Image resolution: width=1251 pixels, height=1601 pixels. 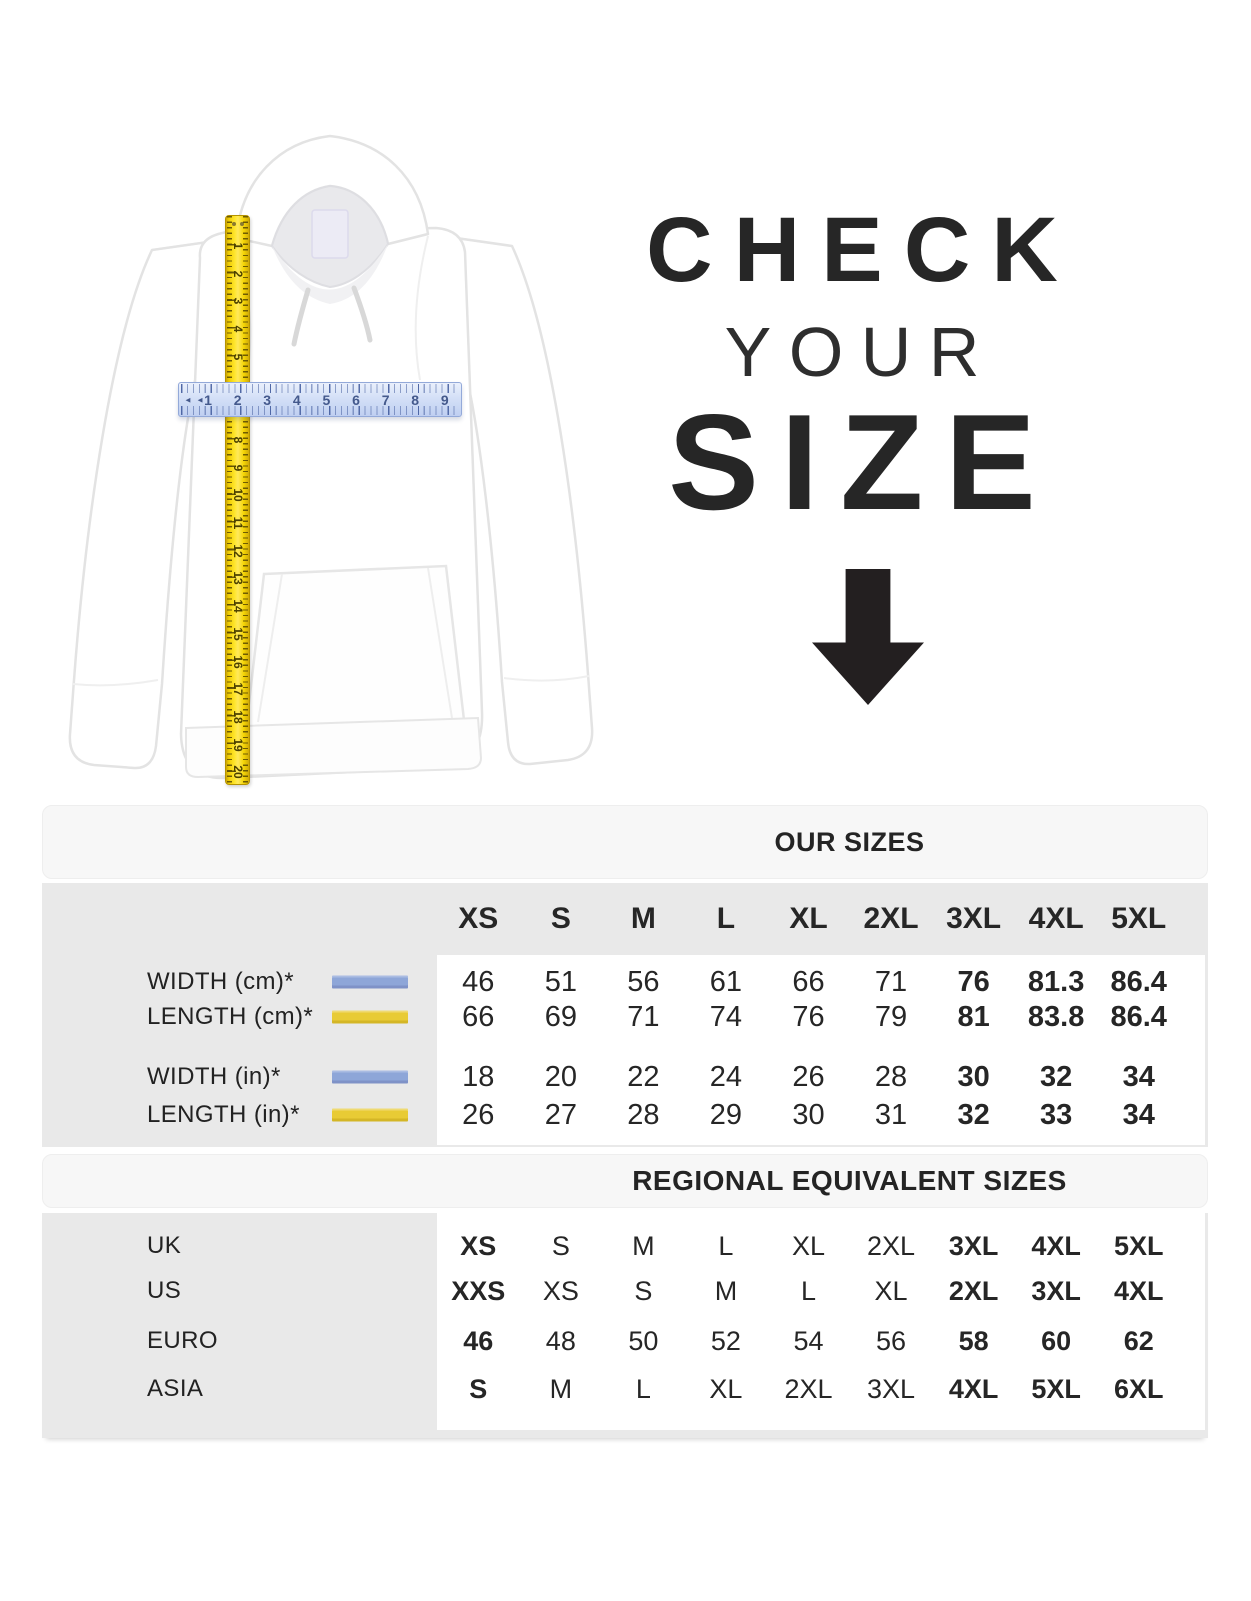 I want to click on region-label: US, so click(x=164, y=1290).